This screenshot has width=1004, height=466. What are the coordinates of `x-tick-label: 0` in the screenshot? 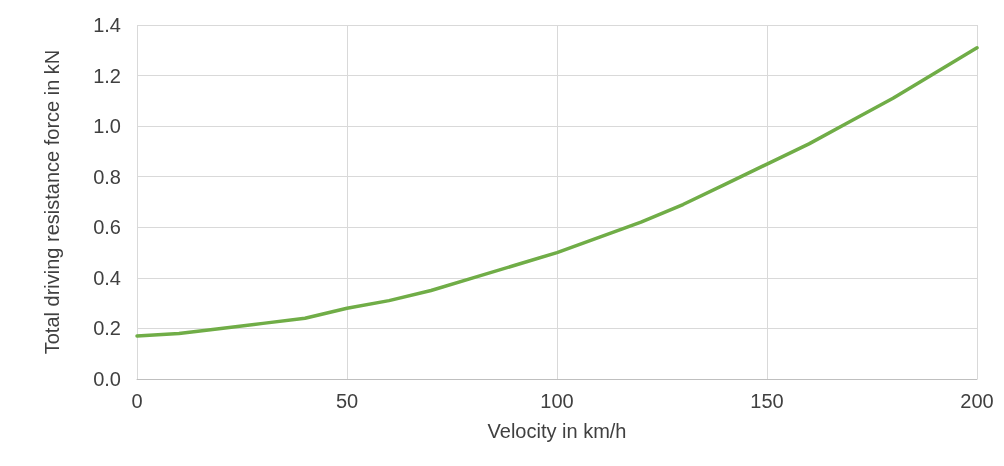 It's located at (137, 401).